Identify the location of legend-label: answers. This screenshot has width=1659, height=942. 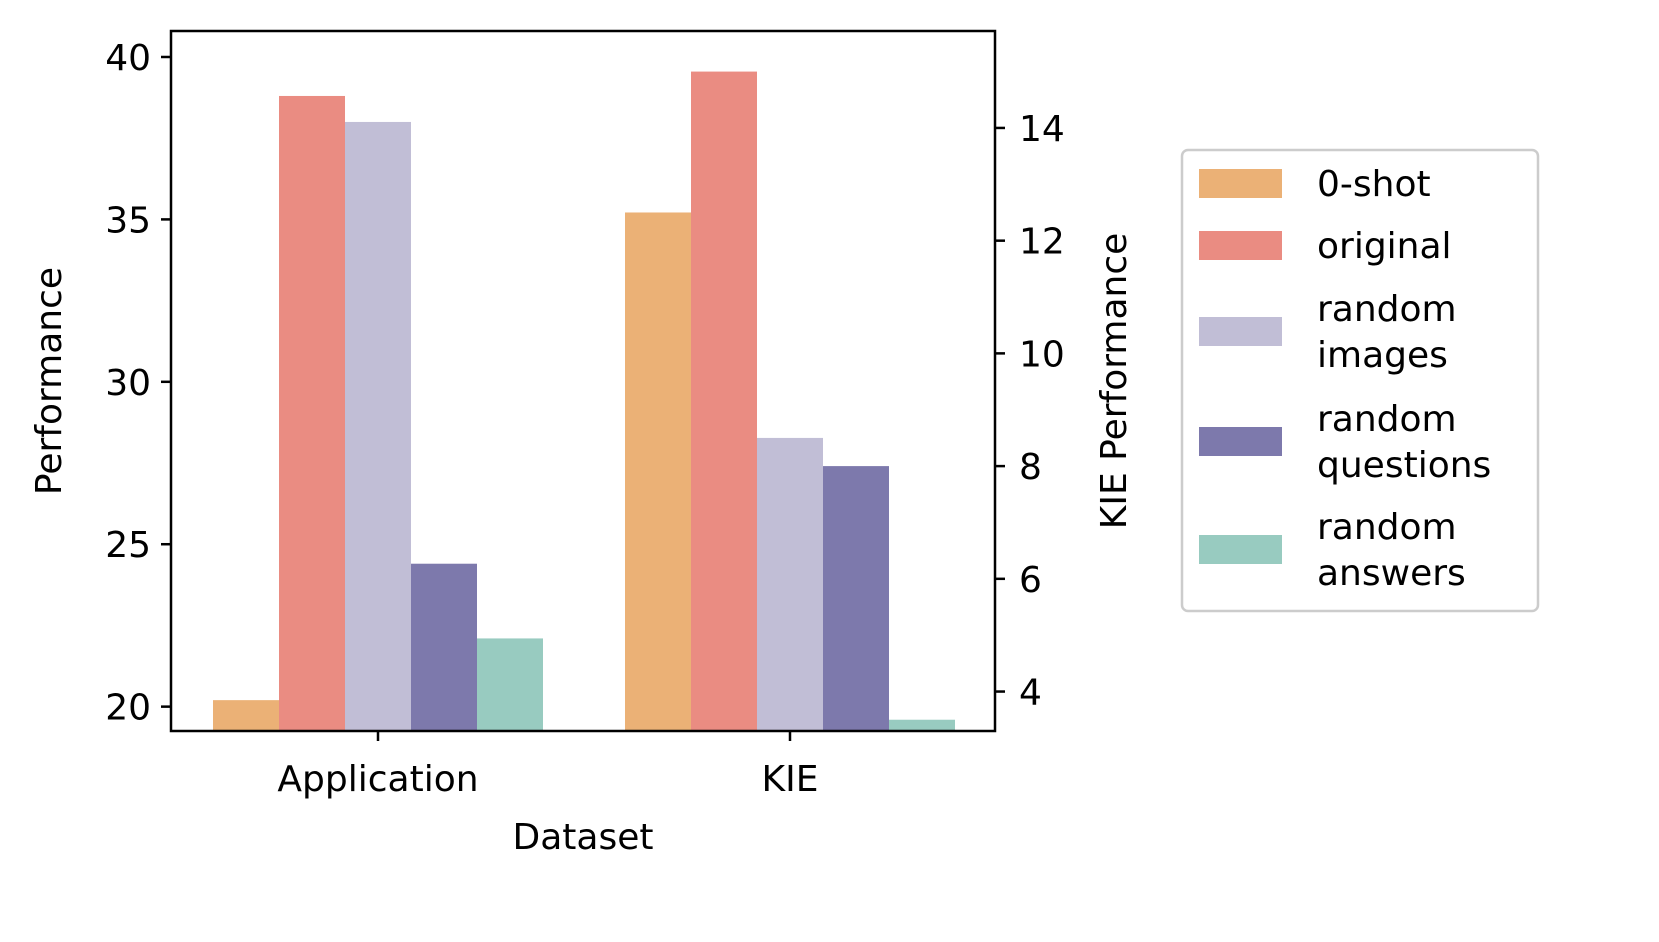
(1391, 573).